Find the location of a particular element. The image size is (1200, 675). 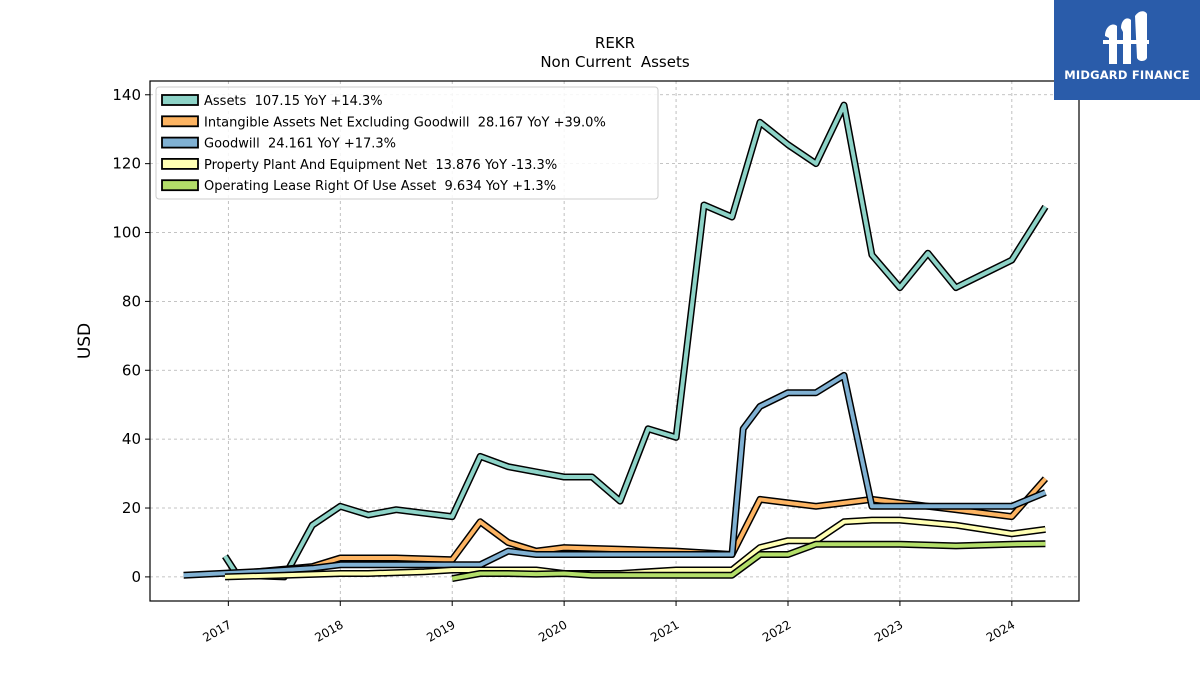

y-tick-label: 140 is located at coordinates (126, 95).